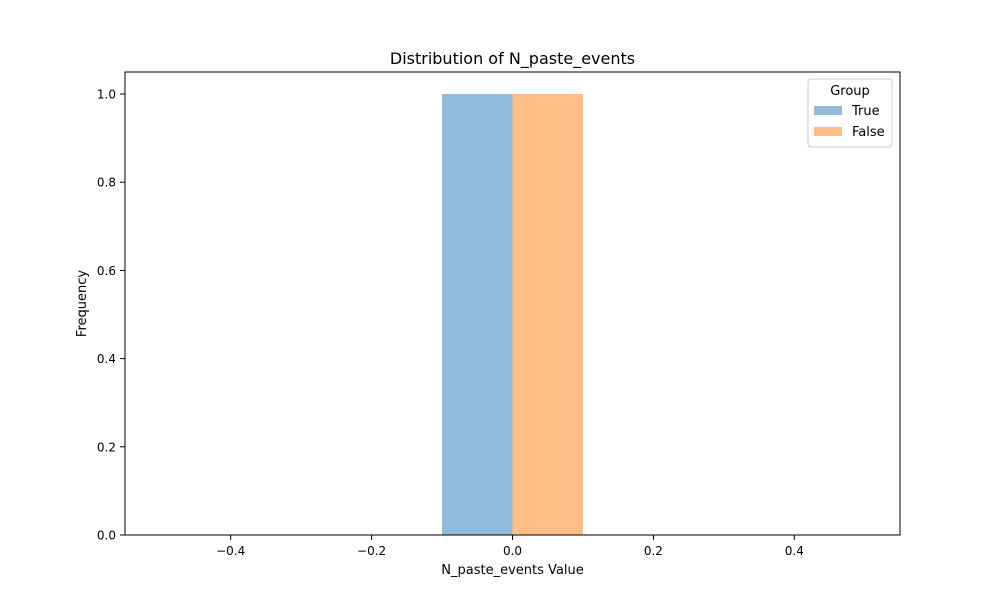 Image resolution: width=1000 pixels, height=600 pixels. What do you see at coordinates (82, 303) in the screenshot?
I see `y-axis-label: Frequency` at bounding box center [82, 303].